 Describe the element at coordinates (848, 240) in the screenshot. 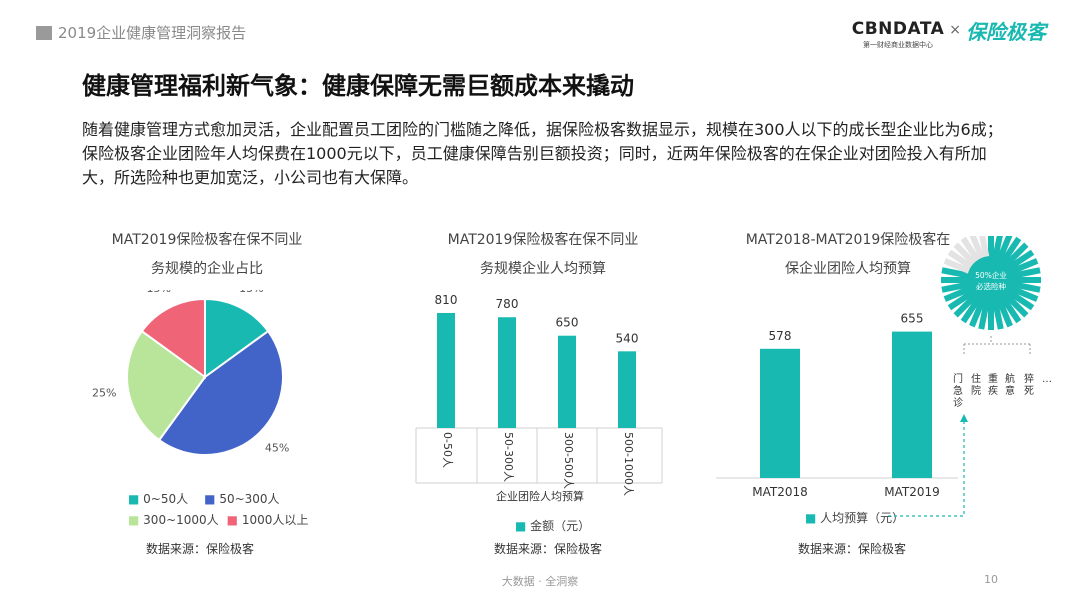

I see `bar2-title-line-1: MAT2018-MAT2019保险极客在` at that location.